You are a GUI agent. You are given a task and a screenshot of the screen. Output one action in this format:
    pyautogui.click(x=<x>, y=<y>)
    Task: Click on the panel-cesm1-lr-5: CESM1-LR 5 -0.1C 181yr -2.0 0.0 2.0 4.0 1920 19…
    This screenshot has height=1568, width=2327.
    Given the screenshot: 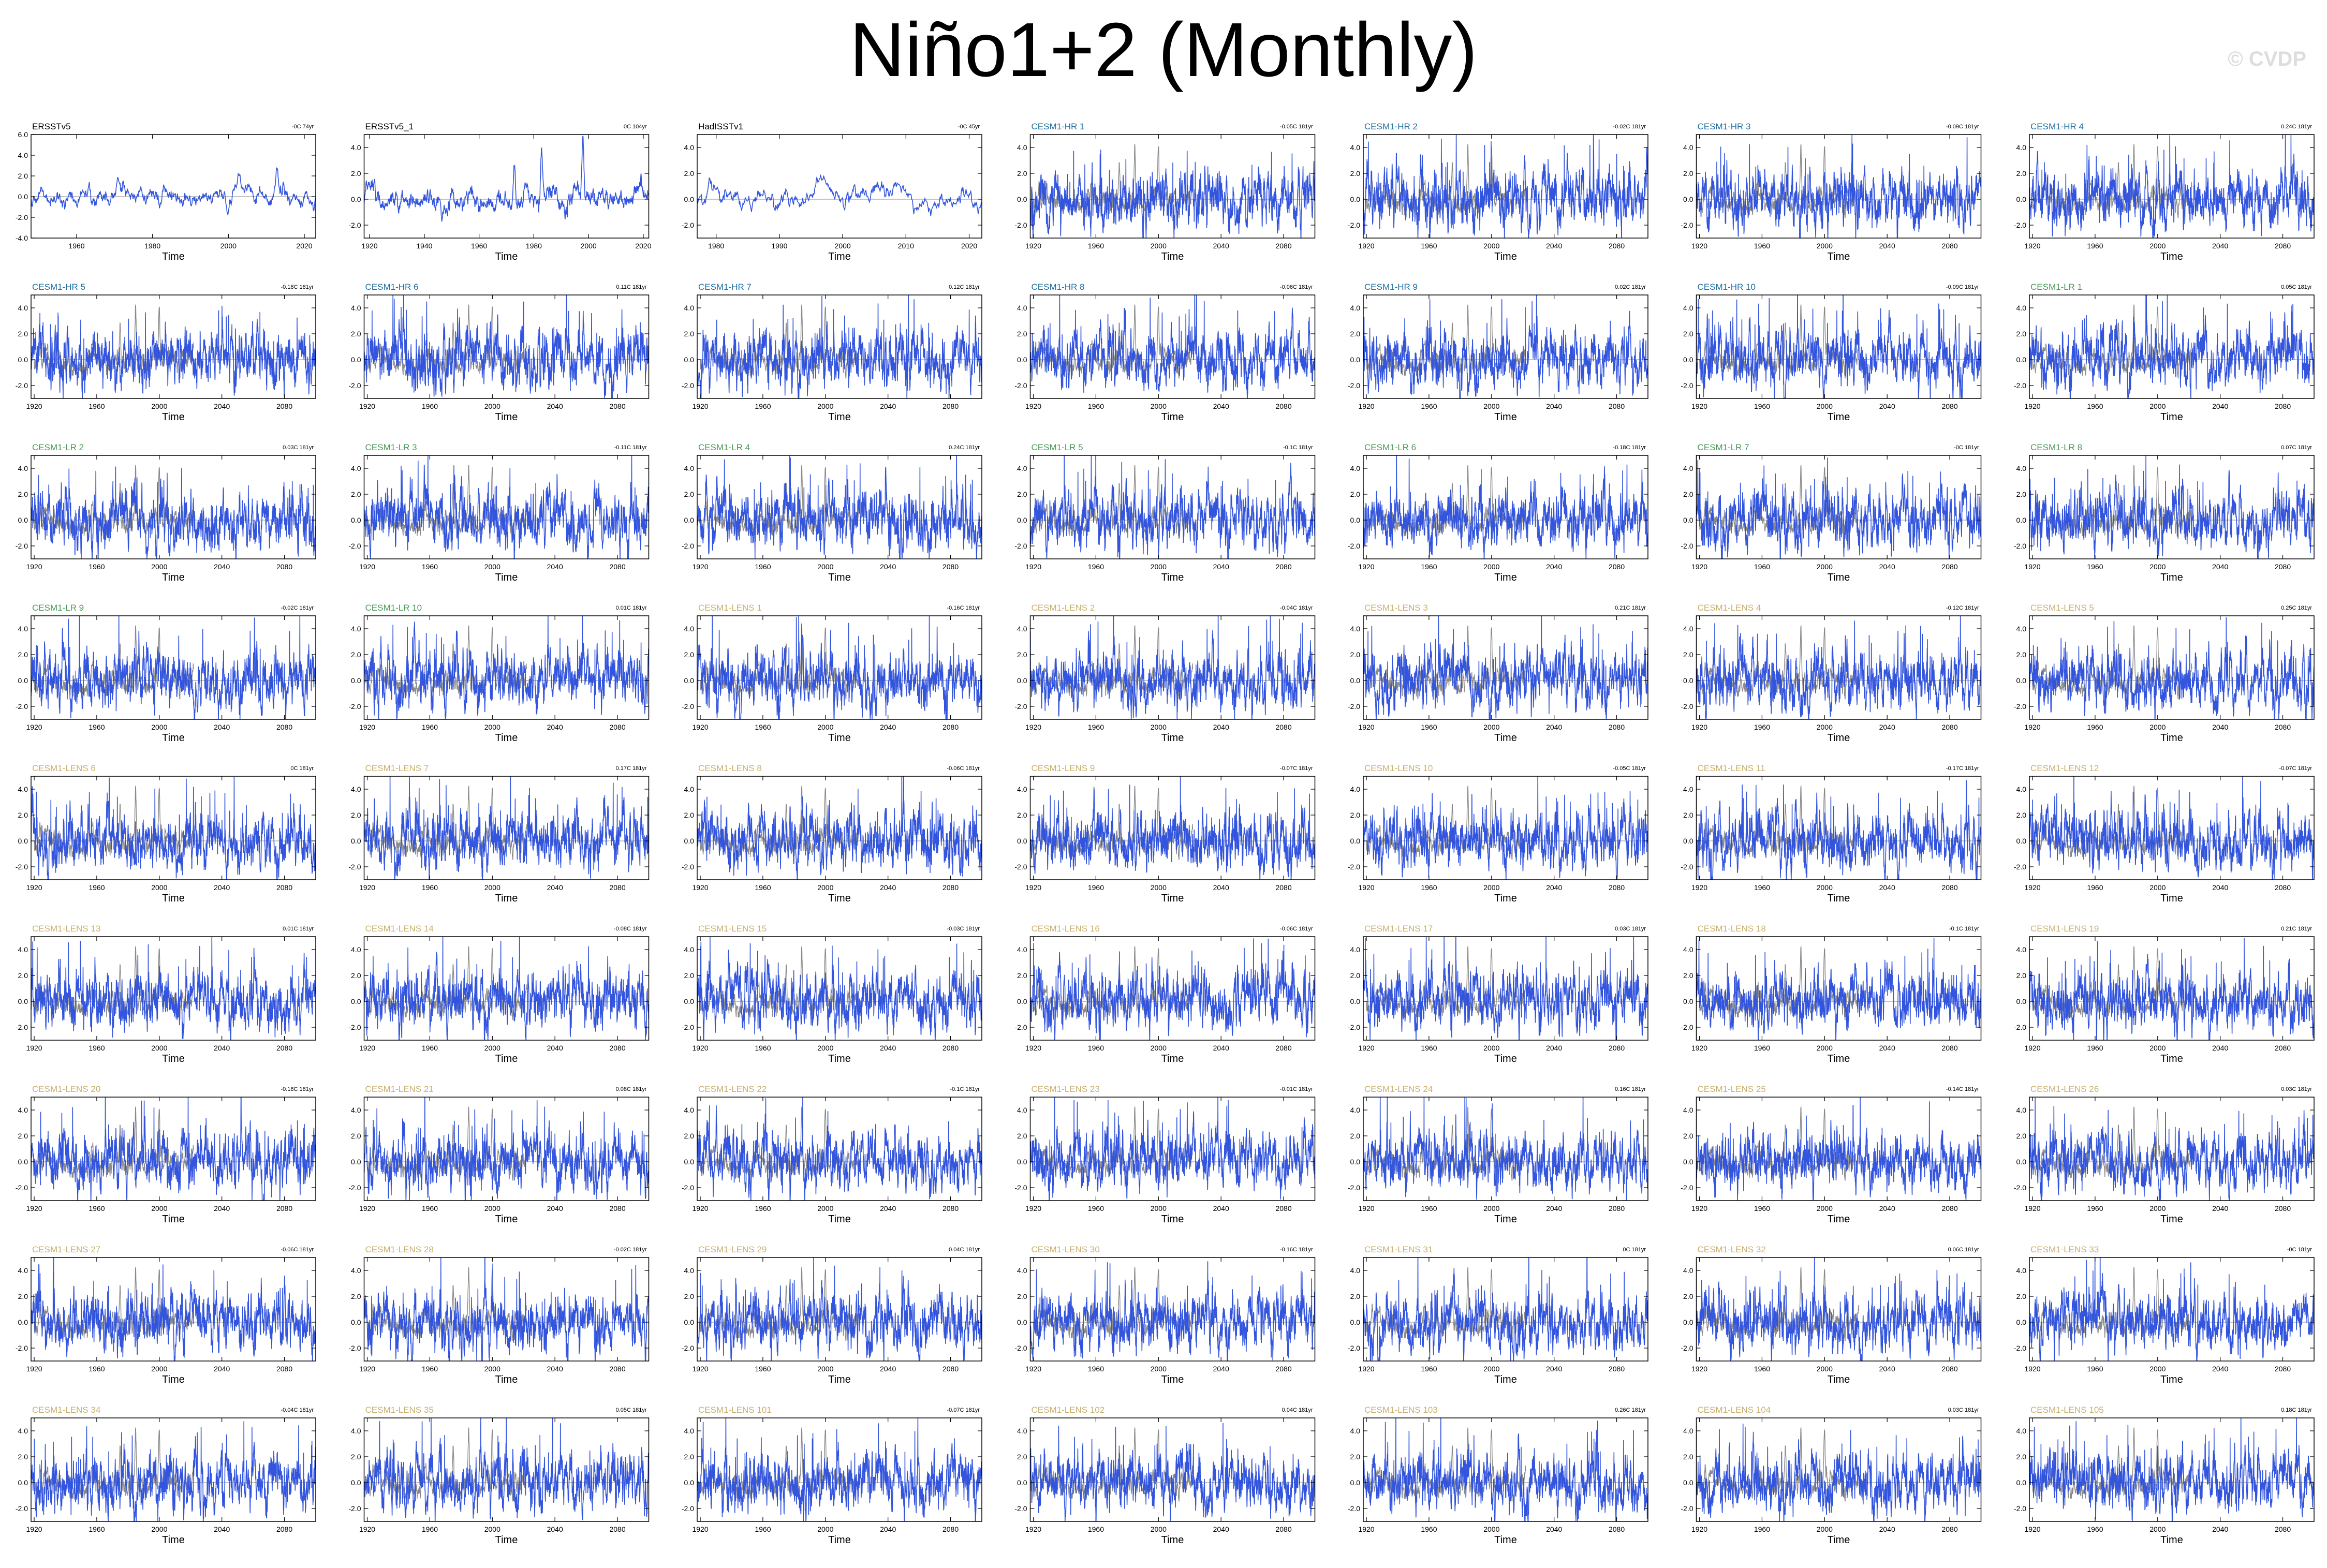 What is the action you would take?
    pyautogui.click(x=1165, y=512)
    